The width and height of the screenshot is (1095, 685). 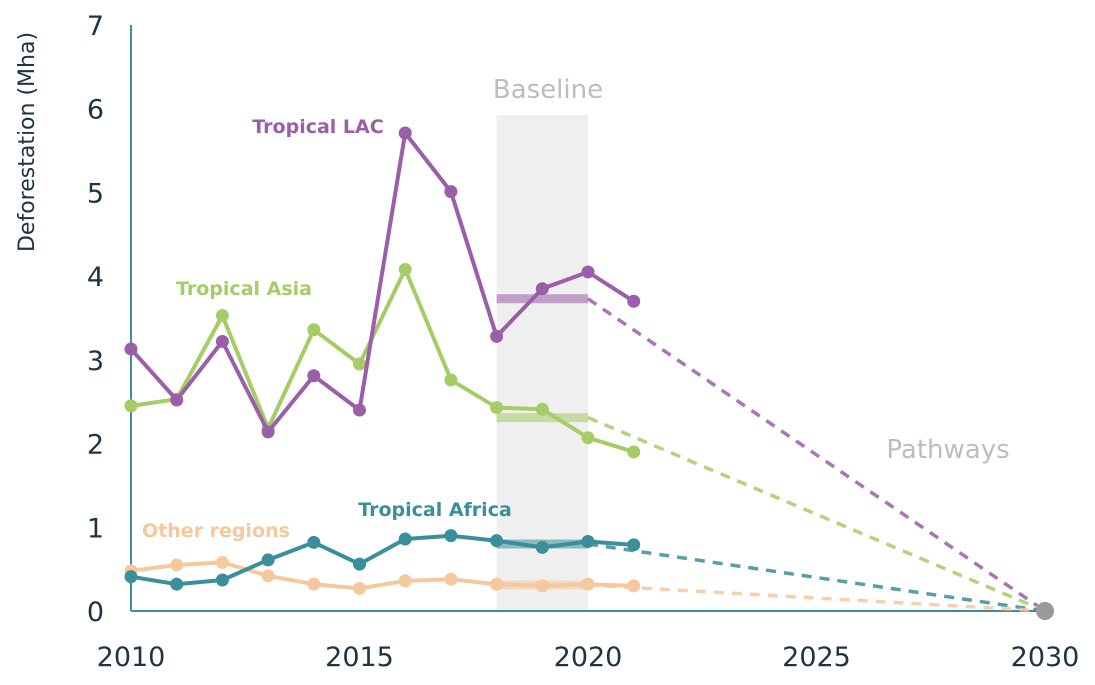 I want to click on data-point-tropical-lac-2010, so click(x=131, y=349).